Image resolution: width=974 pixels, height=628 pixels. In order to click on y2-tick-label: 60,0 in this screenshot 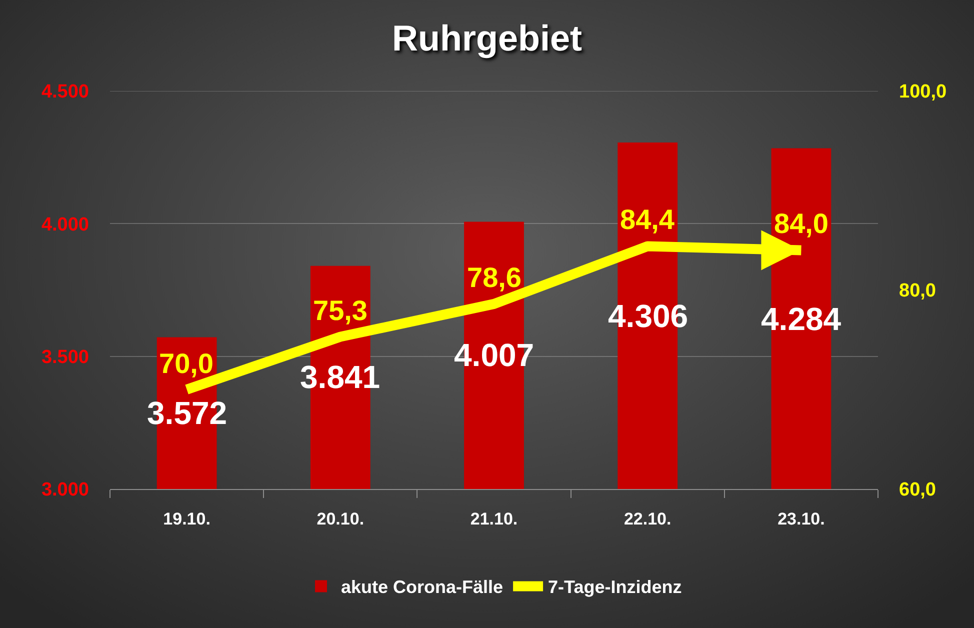, I will do `click(917, 490)`.